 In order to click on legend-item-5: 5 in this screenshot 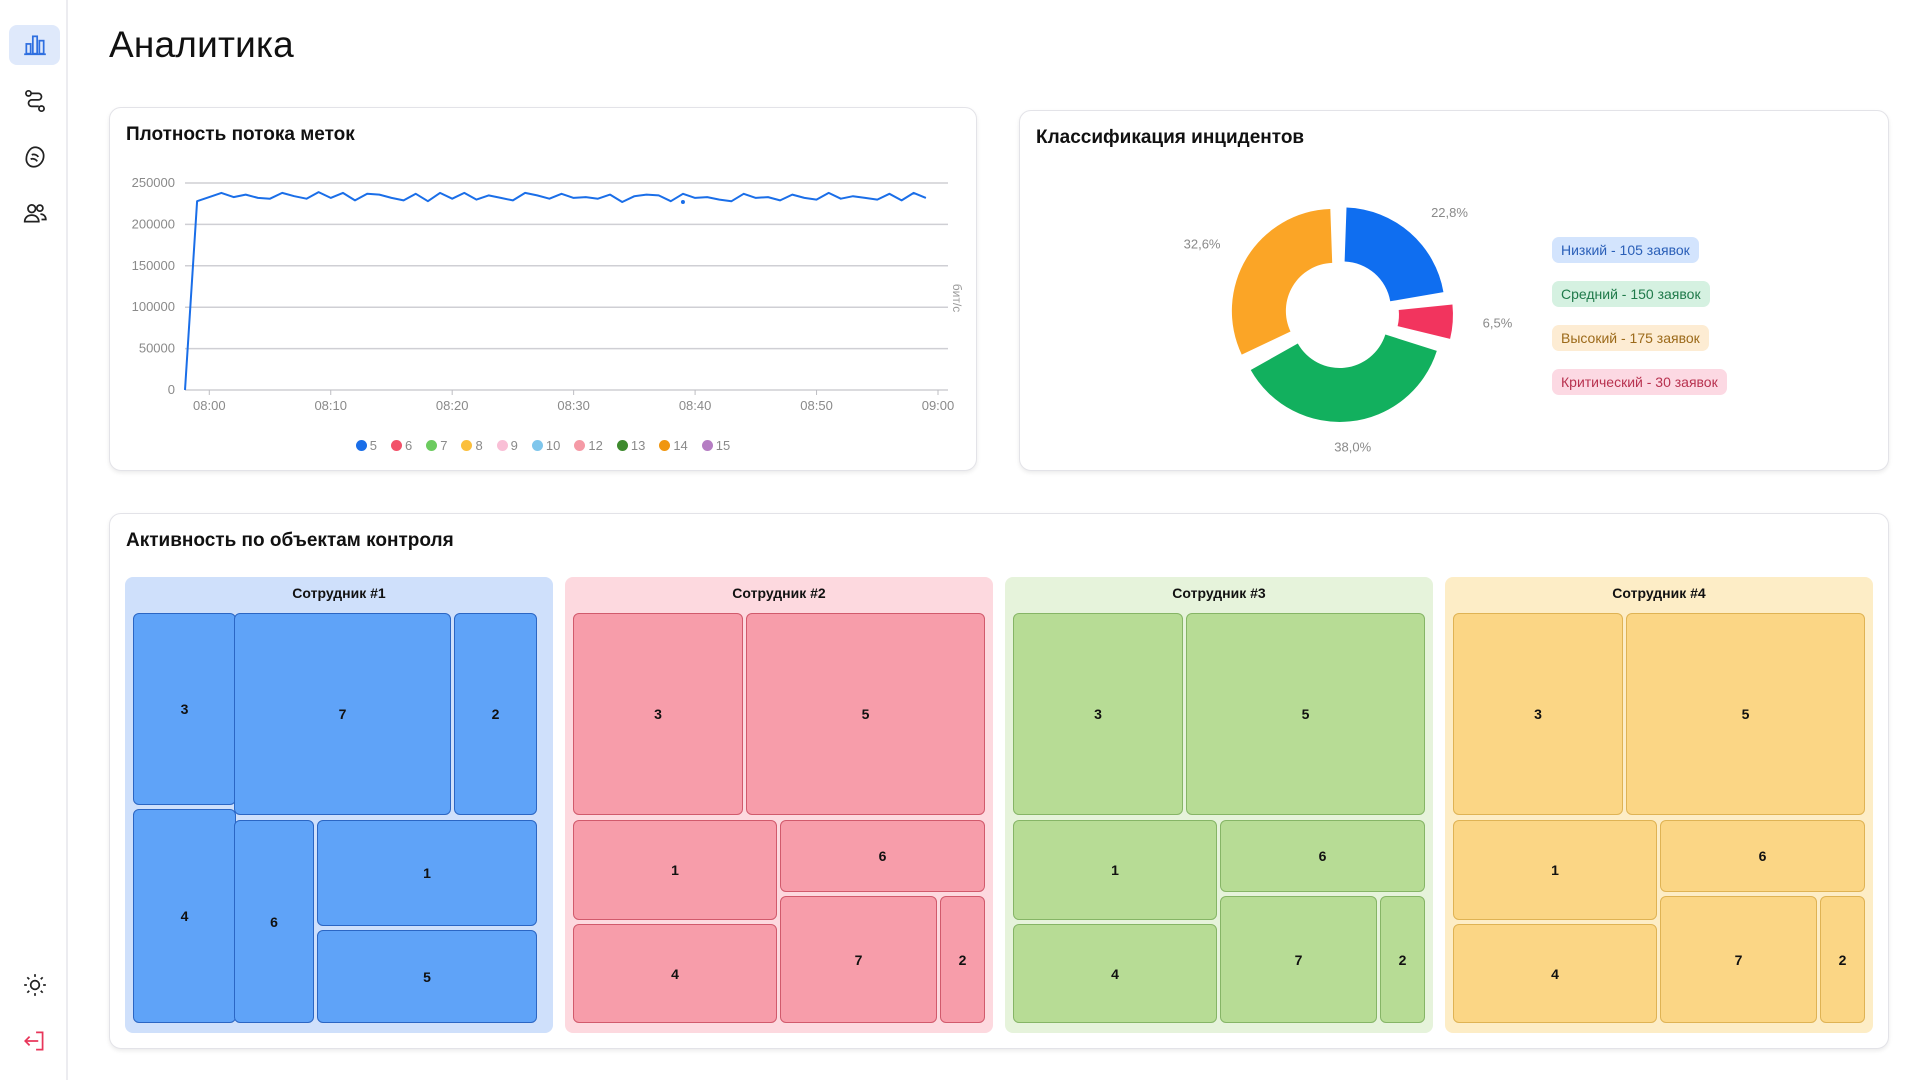, I will do `click(366, 445)`.